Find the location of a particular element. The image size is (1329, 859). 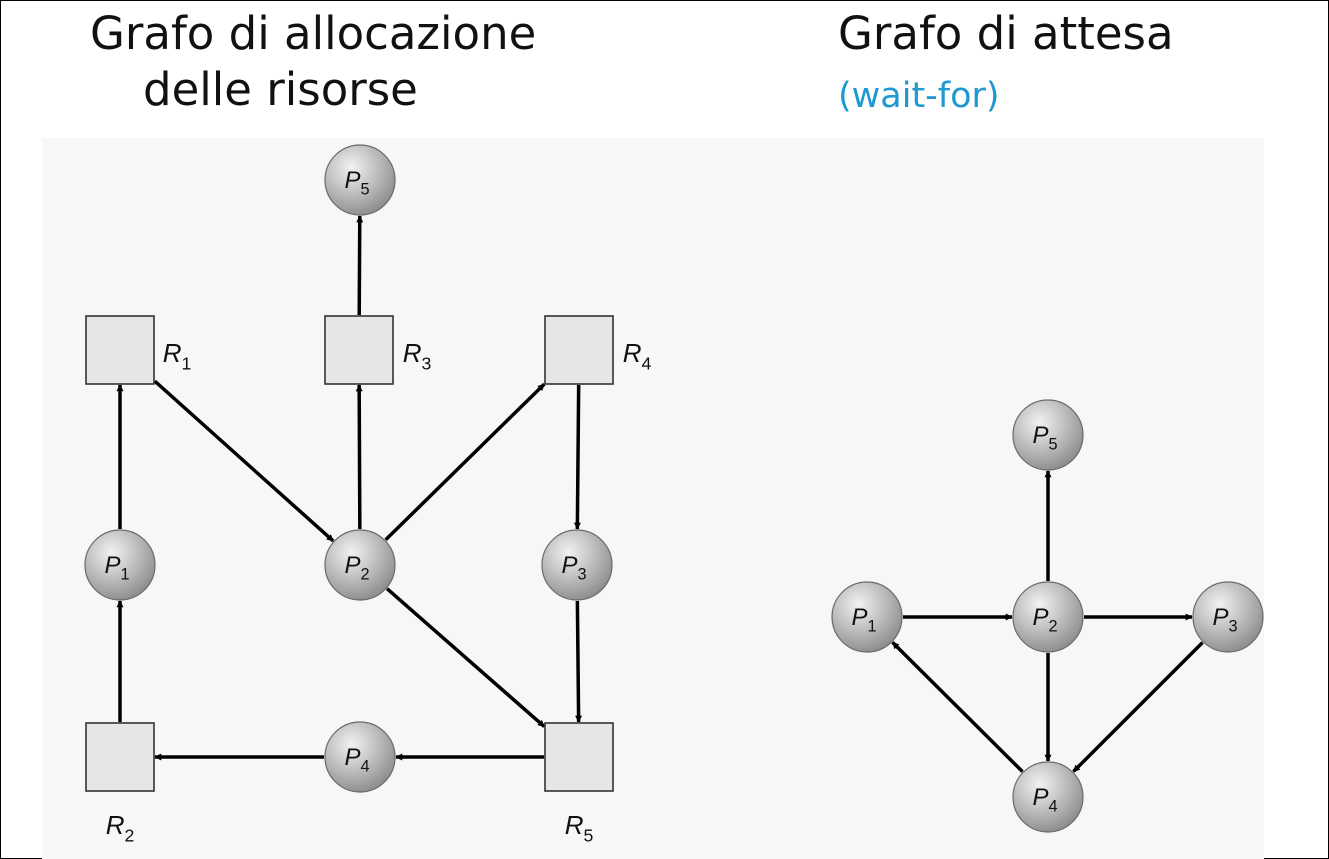

right-title: Grafo di attesa is located at coordinates (1006, 33).